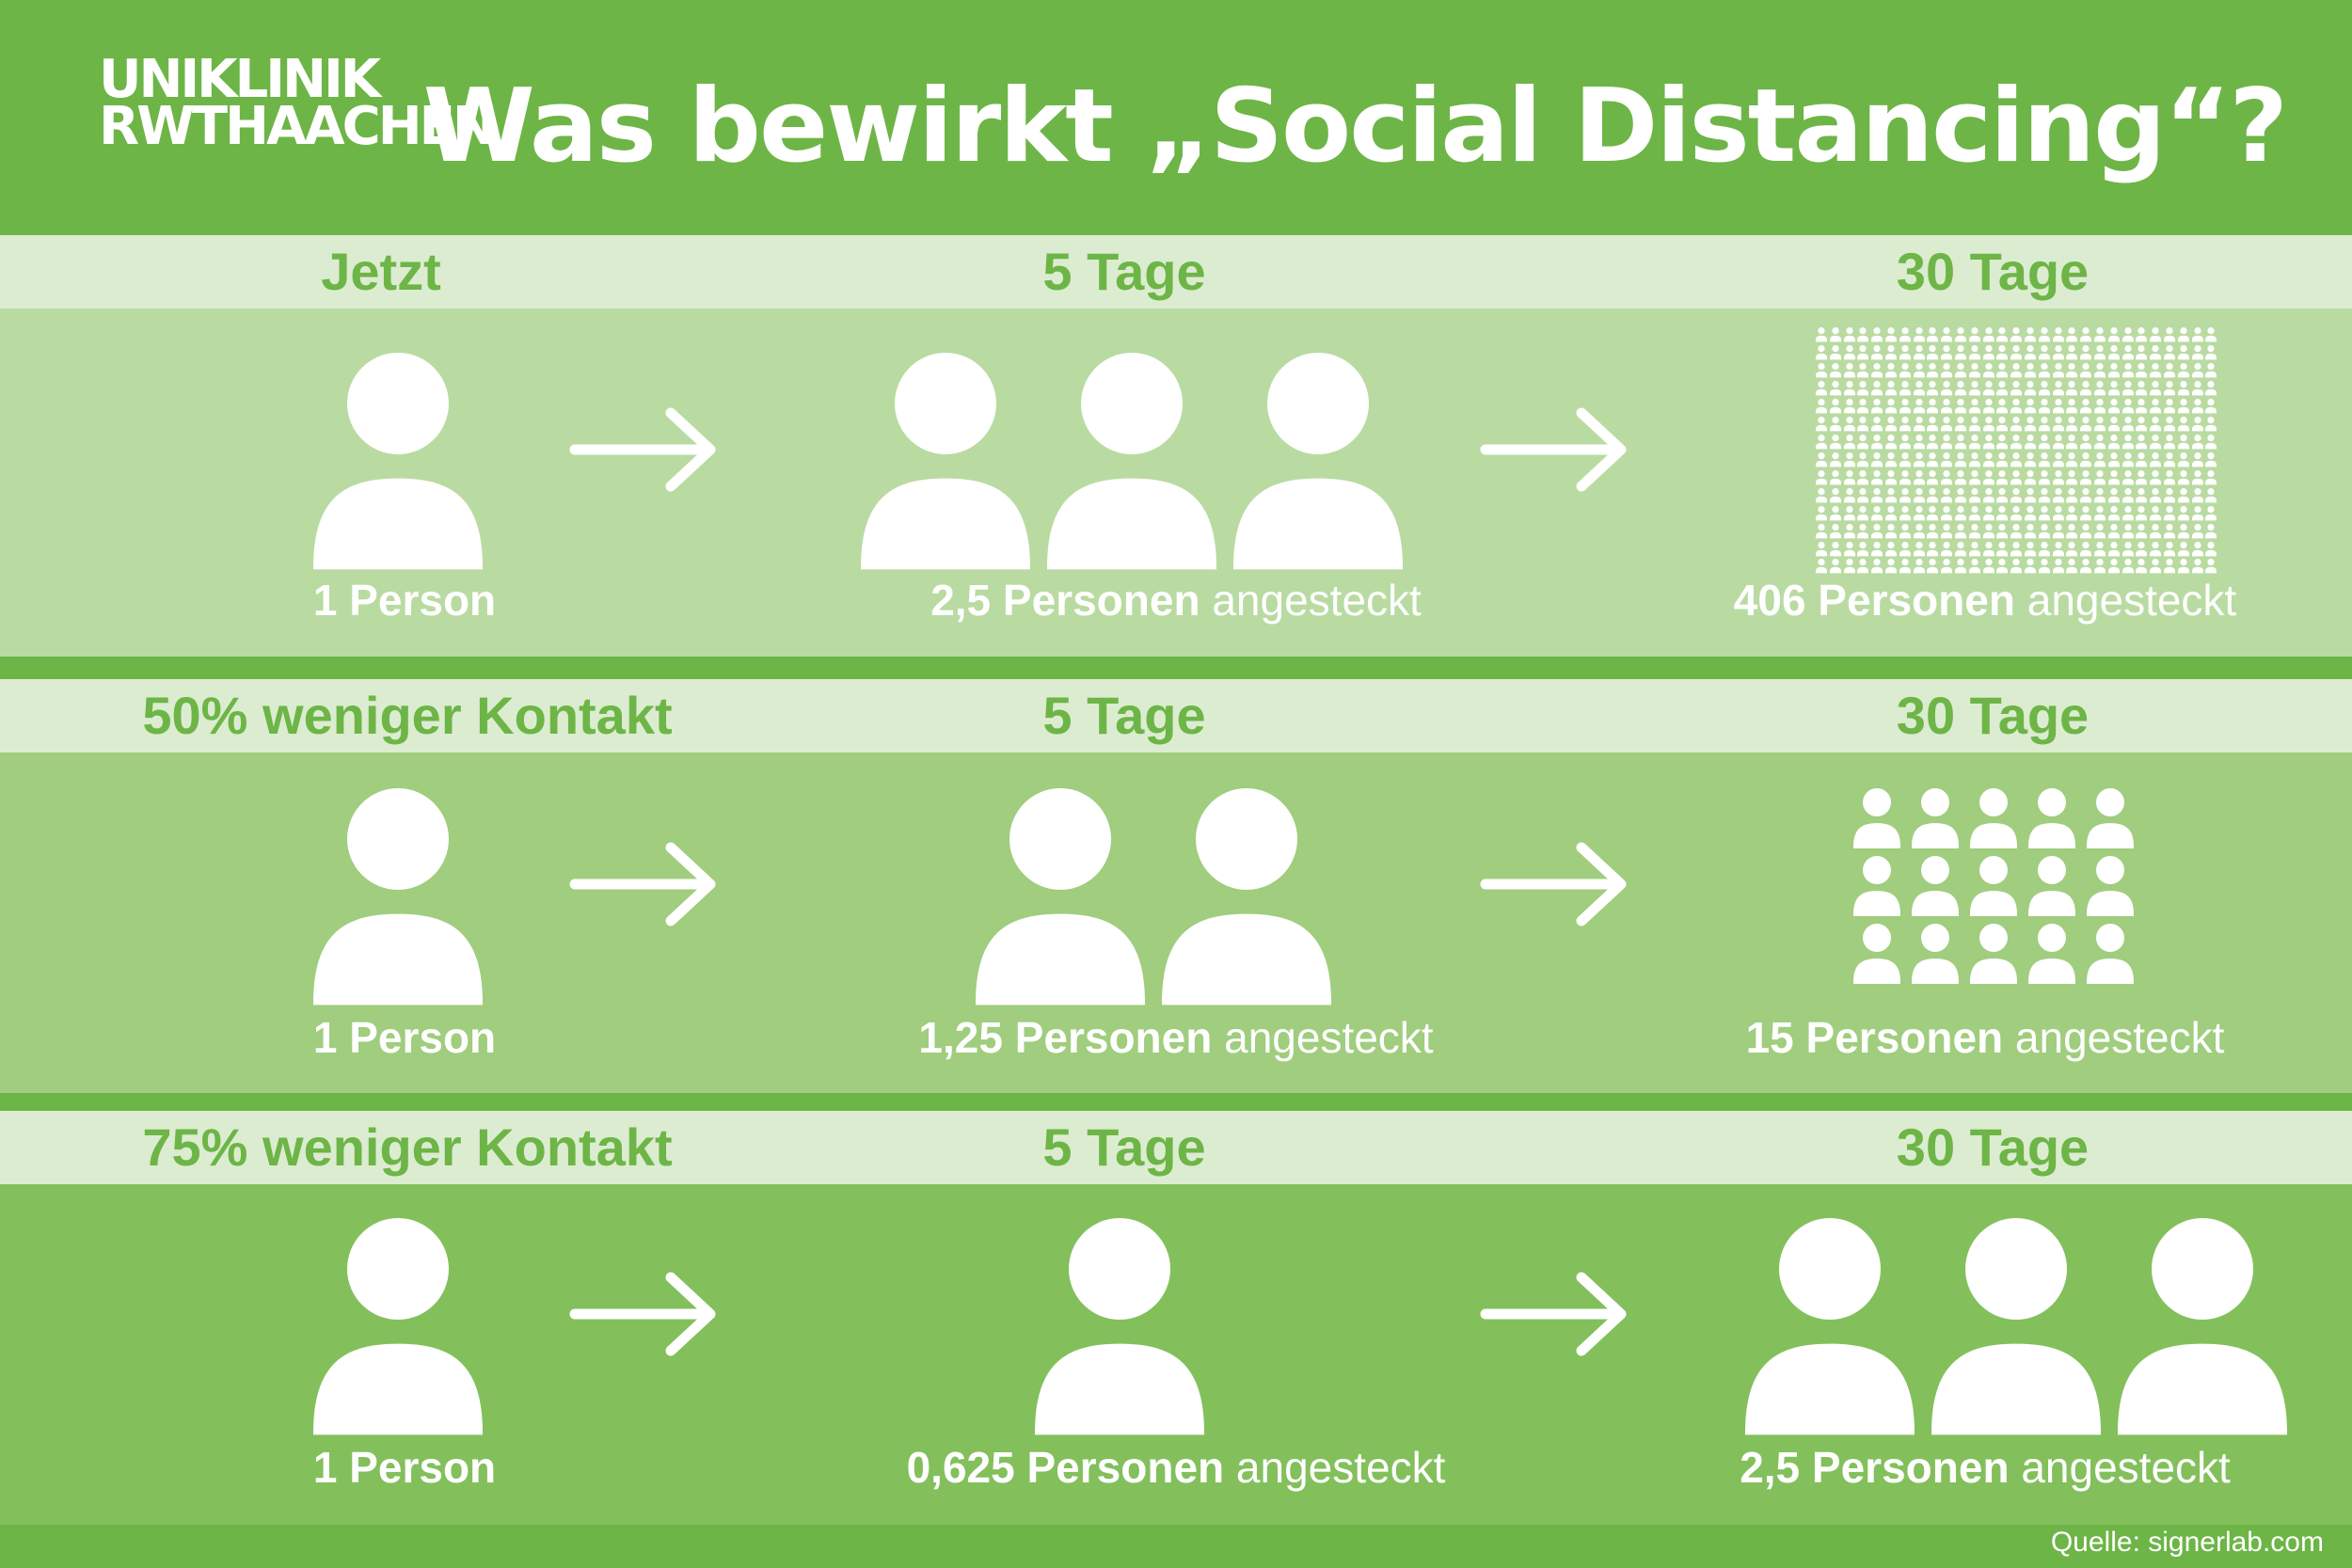  What do you see at coordinates (2114, 1037) in the screenshot?
I see `caption-rest: angesteckt` at bounding box center [2114, 1037].